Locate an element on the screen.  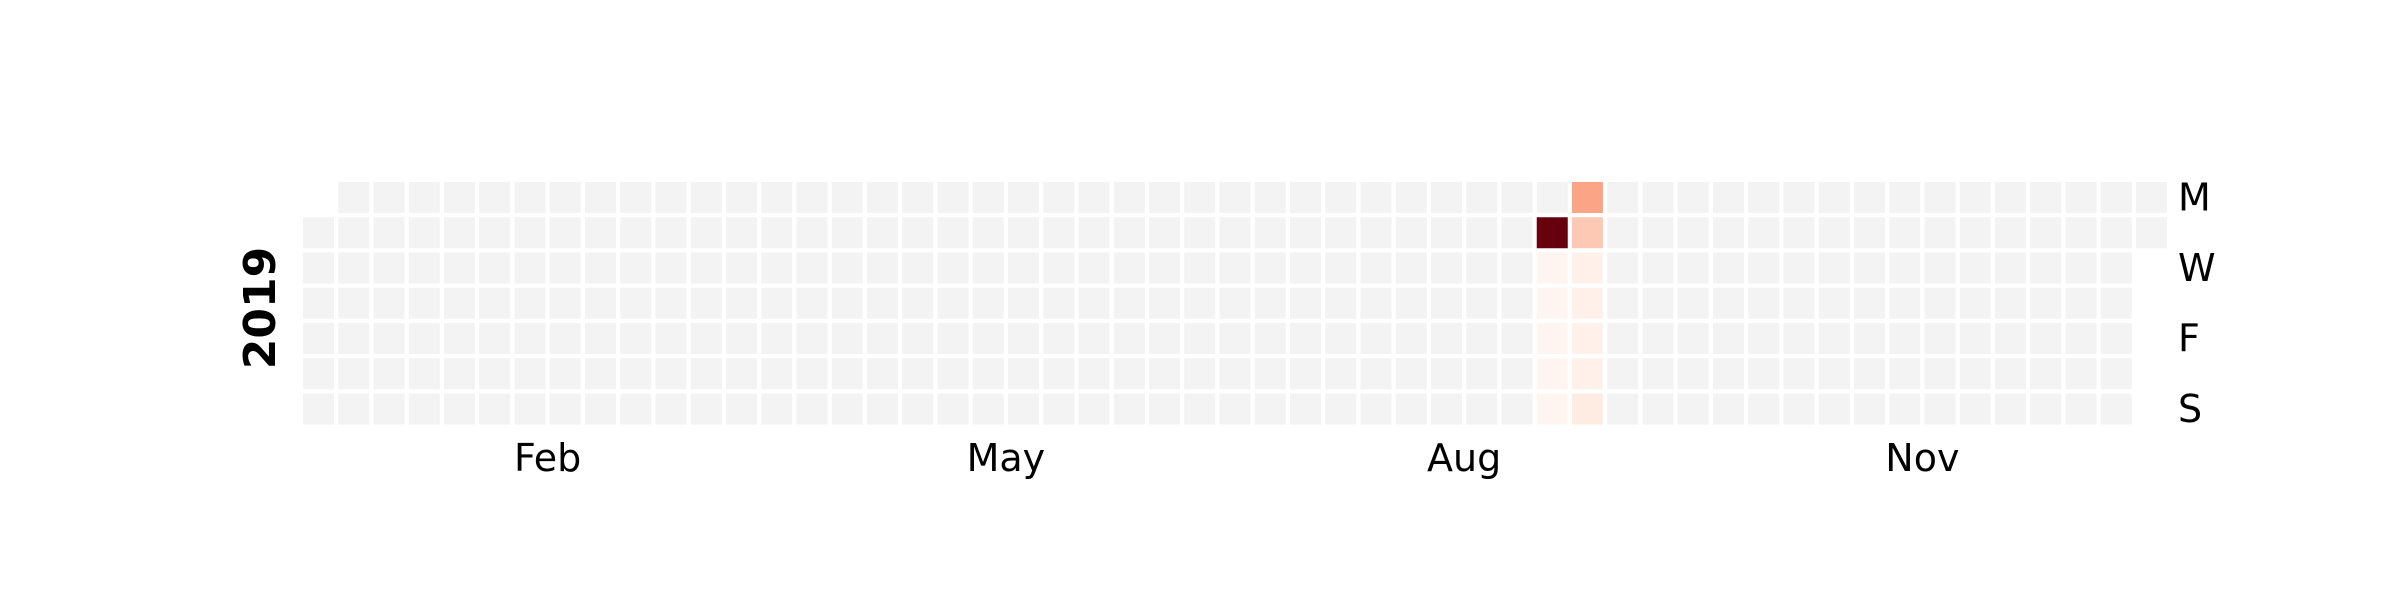
month-label: Nov is located at coordinates (1922, 458).